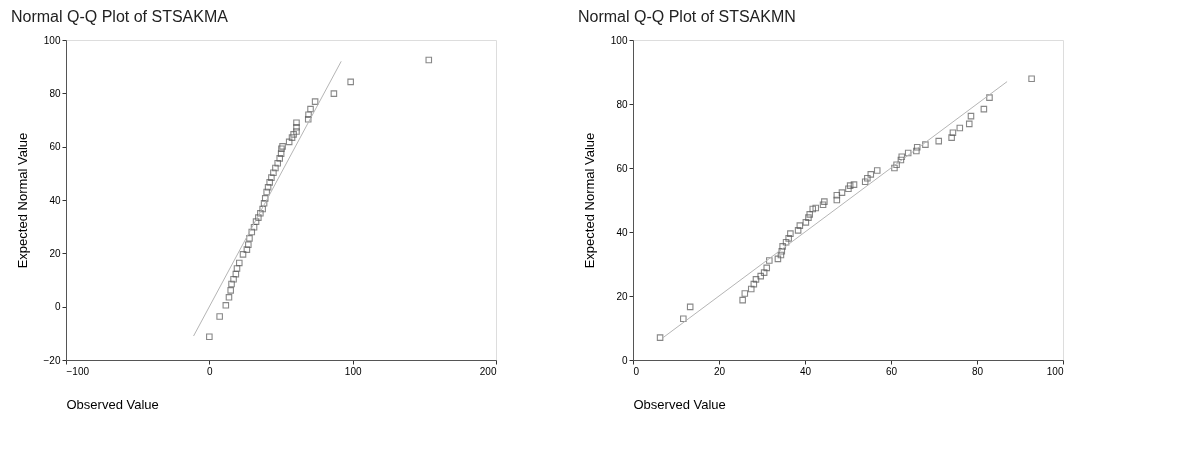  Describe the element at coordinates (891, 371) in the screenshot. I see `x-tick-label: 60` at that location.